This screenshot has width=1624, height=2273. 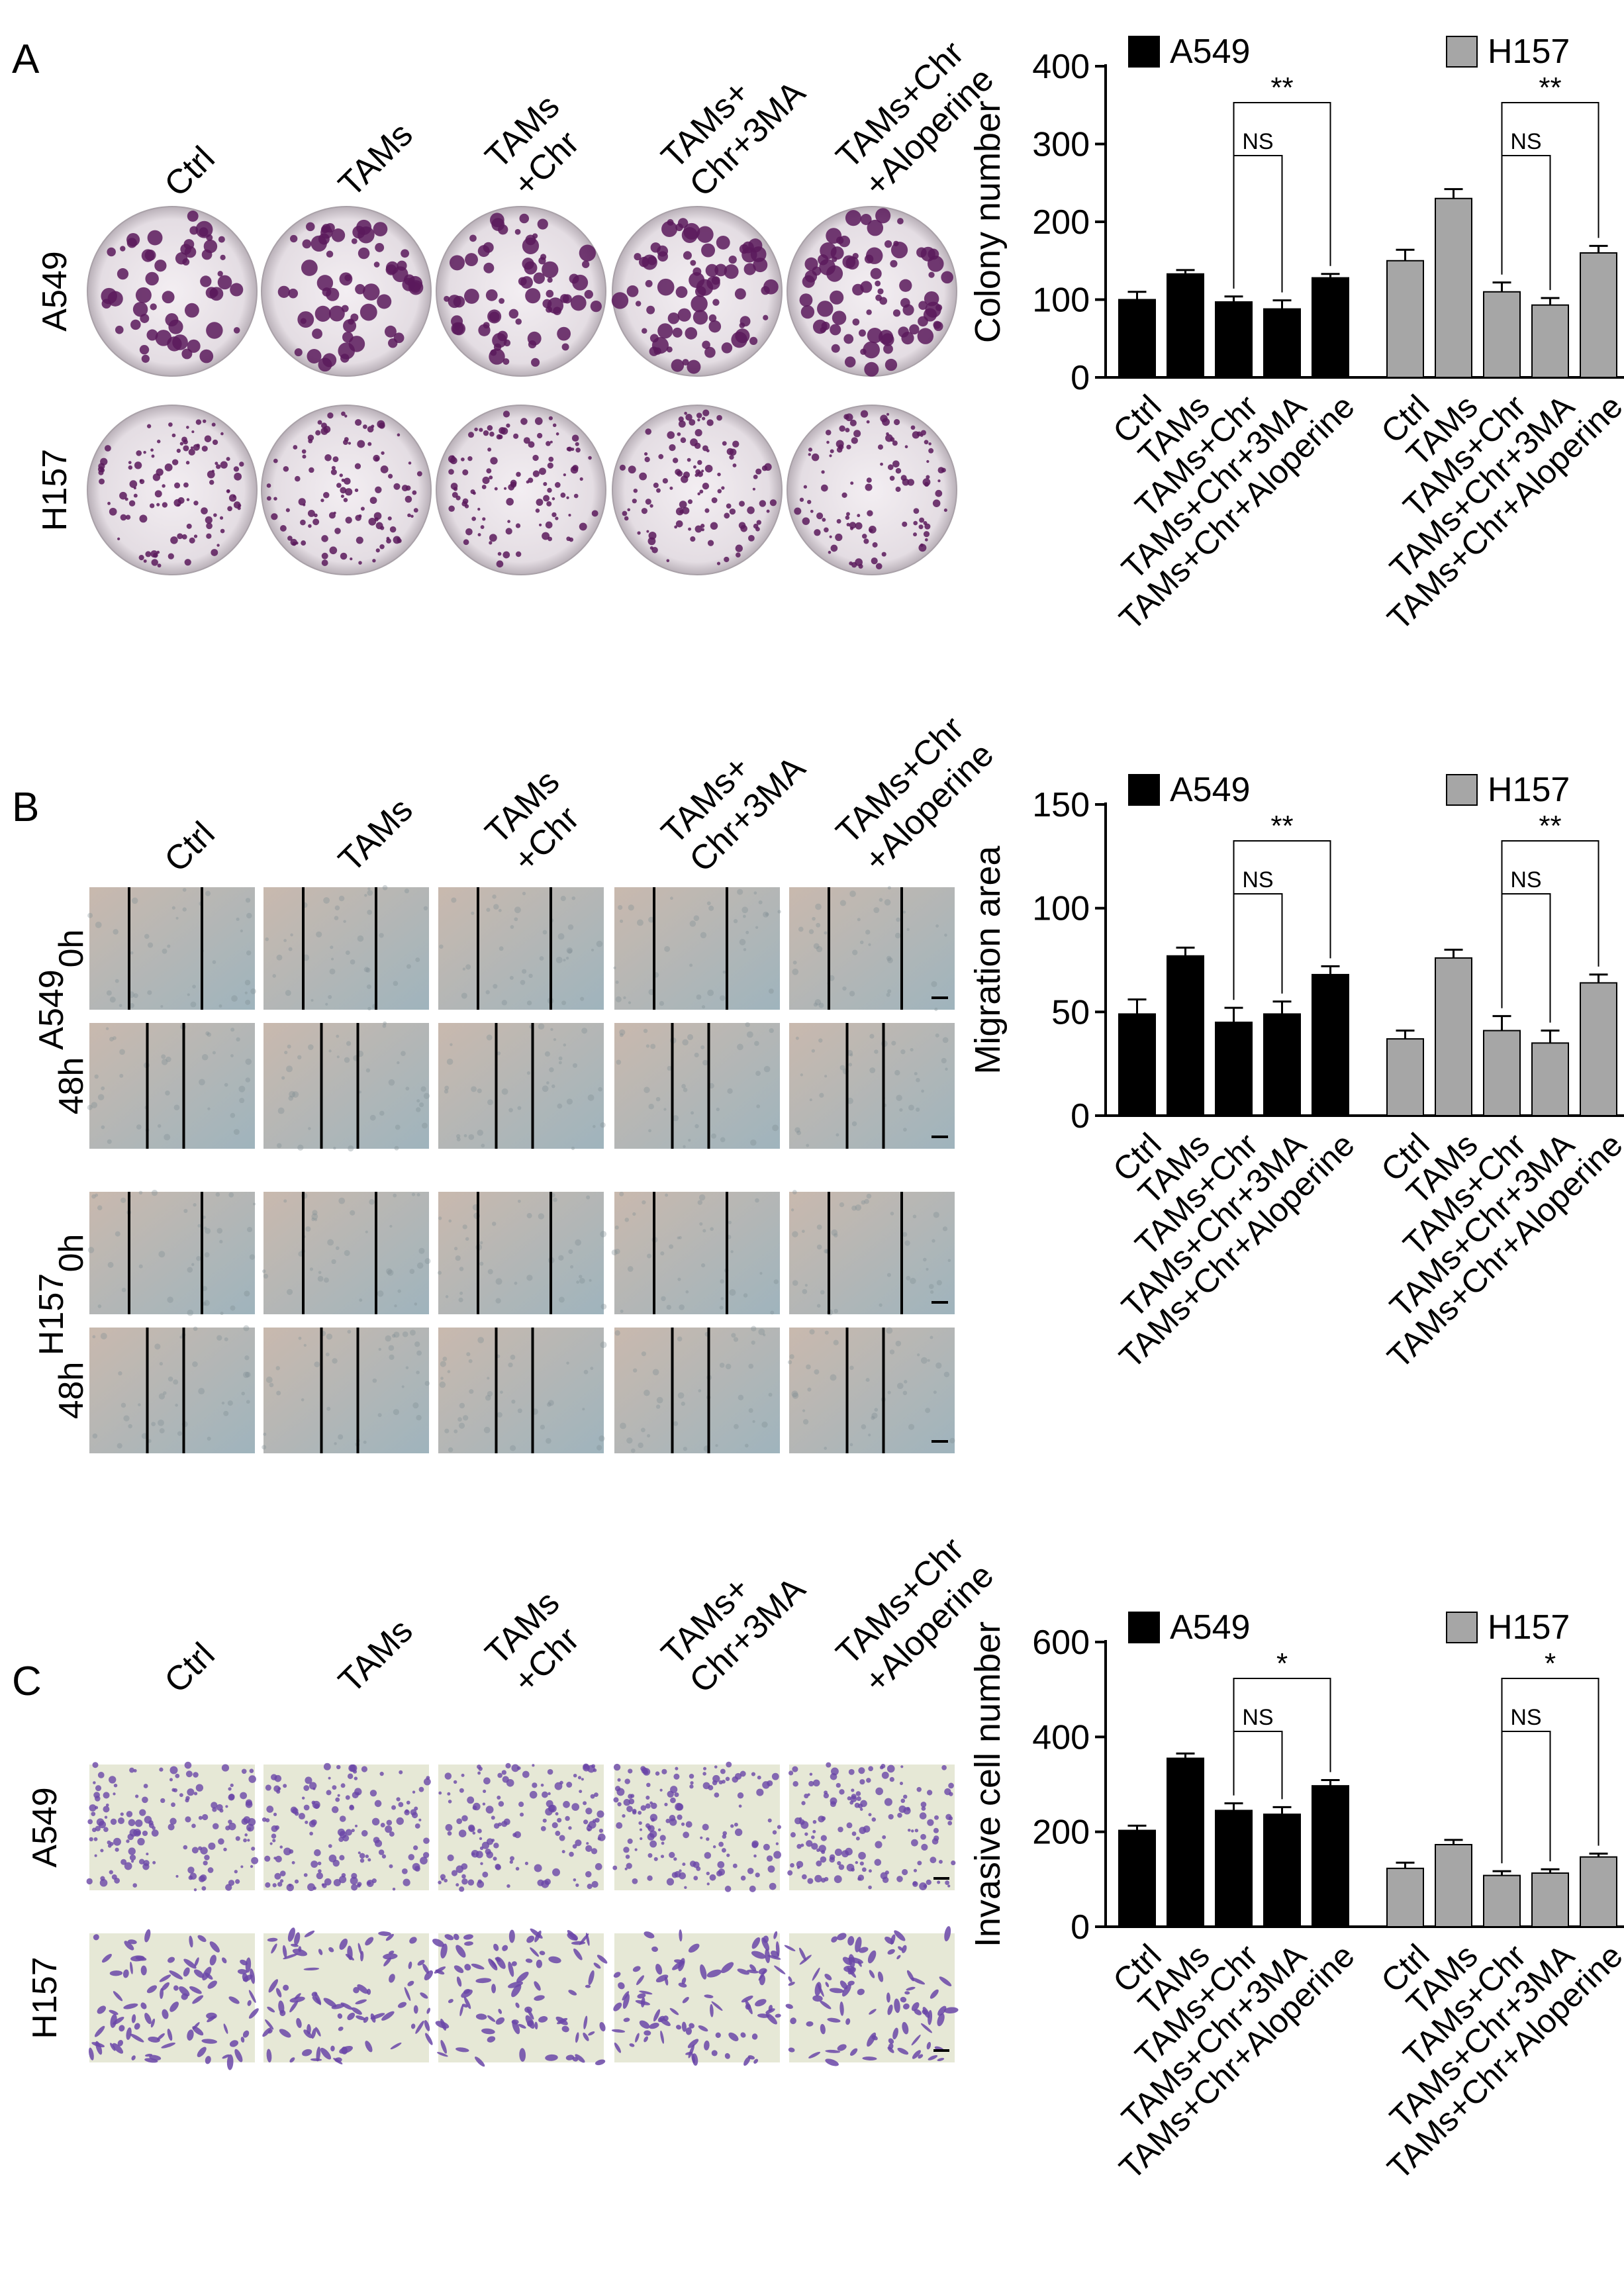 What do you see at coordinates (1061, 222) in the screenshot?
I see `y-tick-label: 200` at bounding box center [1061, 222].